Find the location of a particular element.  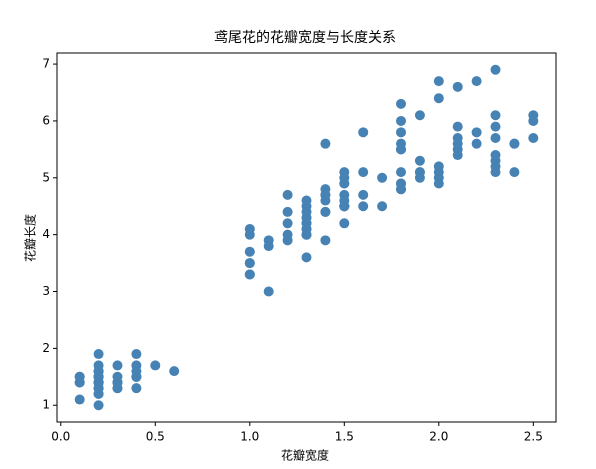

x-axis-label: 花瓣宽度 is located at coordinates (305, 455).